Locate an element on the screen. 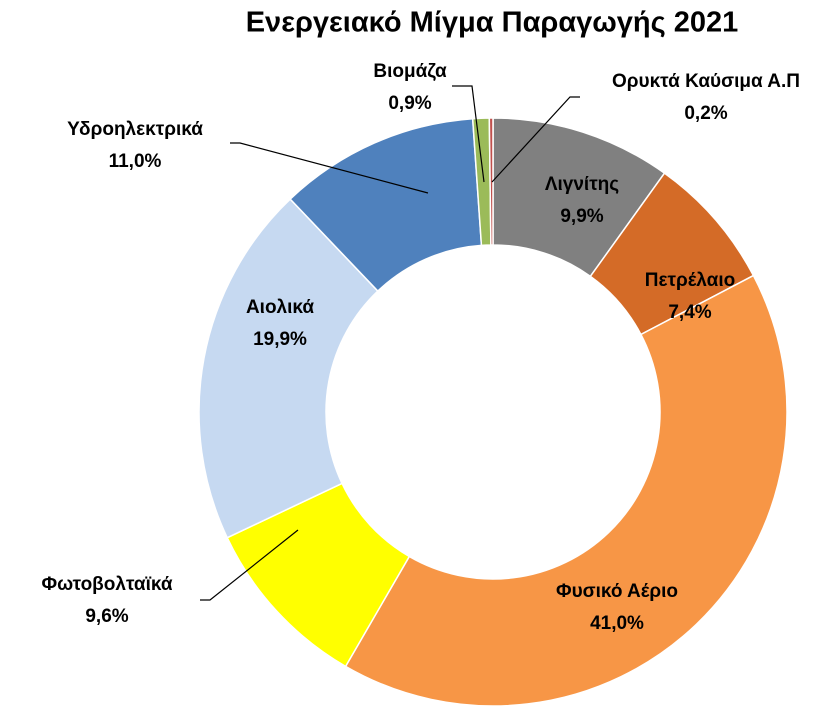 The image size is (831, 709). slice-label: Φυσικό Αέριο is located at coordinates (617, 591).